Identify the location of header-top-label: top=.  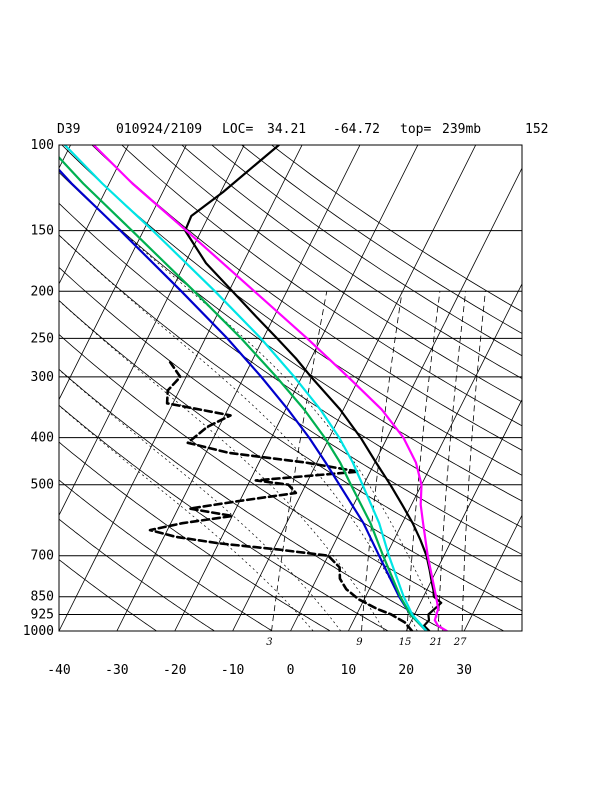
(415, 129).